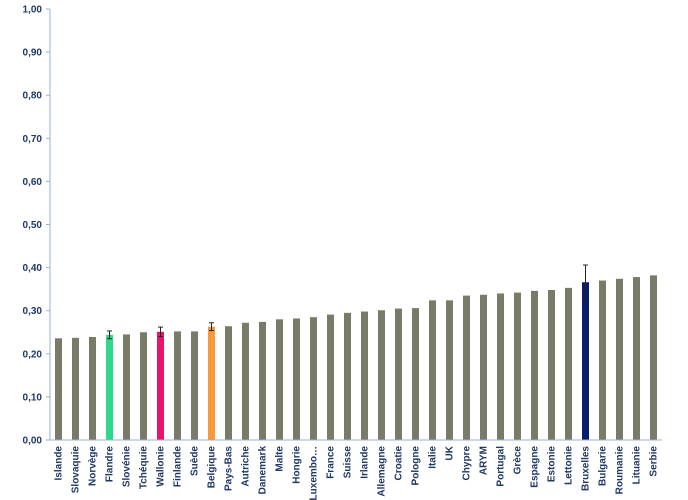 This screenshot has height=500, width=688. I want to click on x-tick-label: Bruxelles, so click(586, 468).